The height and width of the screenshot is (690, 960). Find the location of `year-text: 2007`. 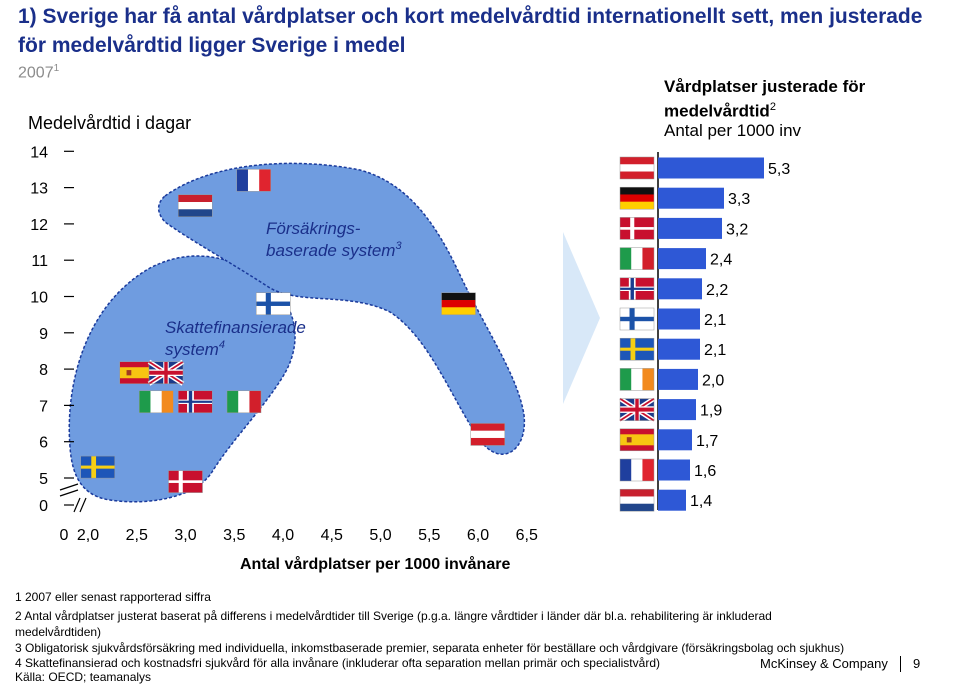

year-text: 2007 is located at coordinates (36, 73).